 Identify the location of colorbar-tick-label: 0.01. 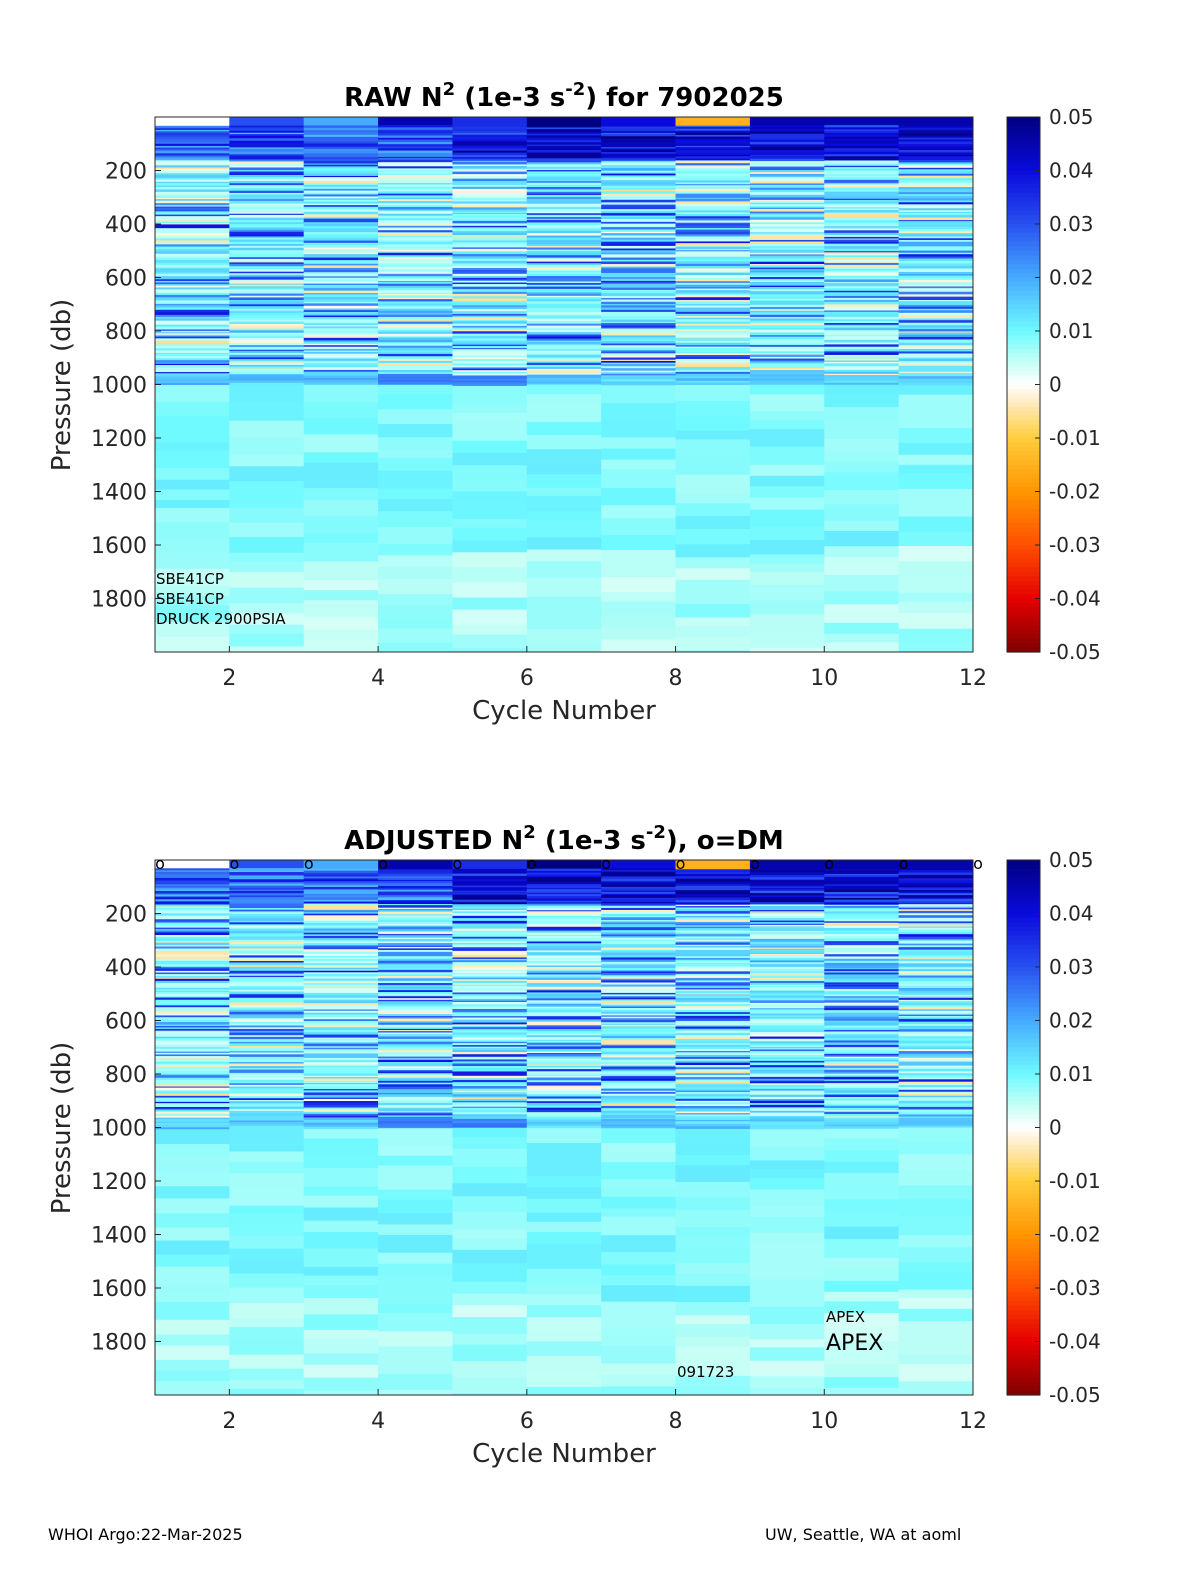
(1071, 1074).